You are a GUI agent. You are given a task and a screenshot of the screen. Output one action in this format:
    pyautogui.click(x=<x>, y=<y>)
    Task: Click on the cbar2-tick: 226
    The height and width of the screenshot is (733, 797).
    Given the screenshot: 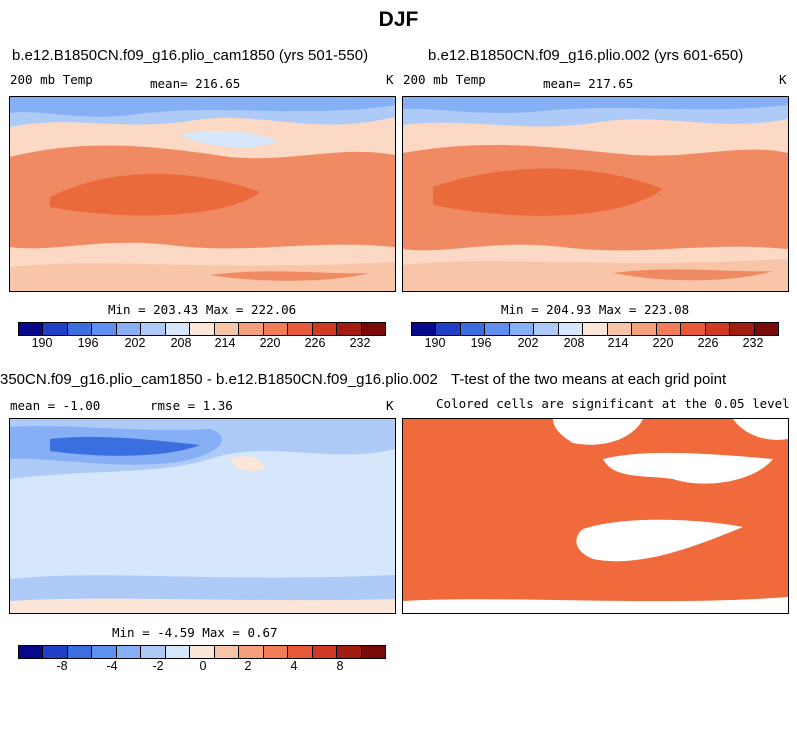 What is the action you would take?
    pyautogui.click(x=708, y=343)
    